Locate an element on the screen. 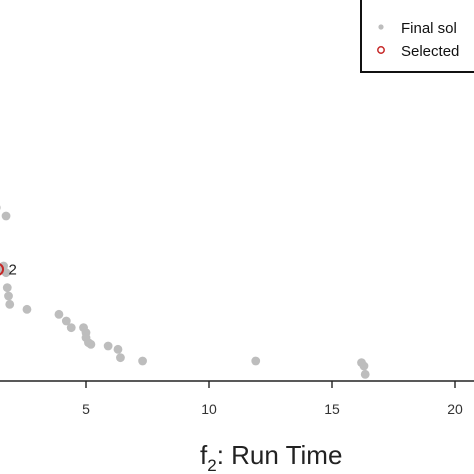  selected-point-label: 2 is located at coordinates (12, 269).